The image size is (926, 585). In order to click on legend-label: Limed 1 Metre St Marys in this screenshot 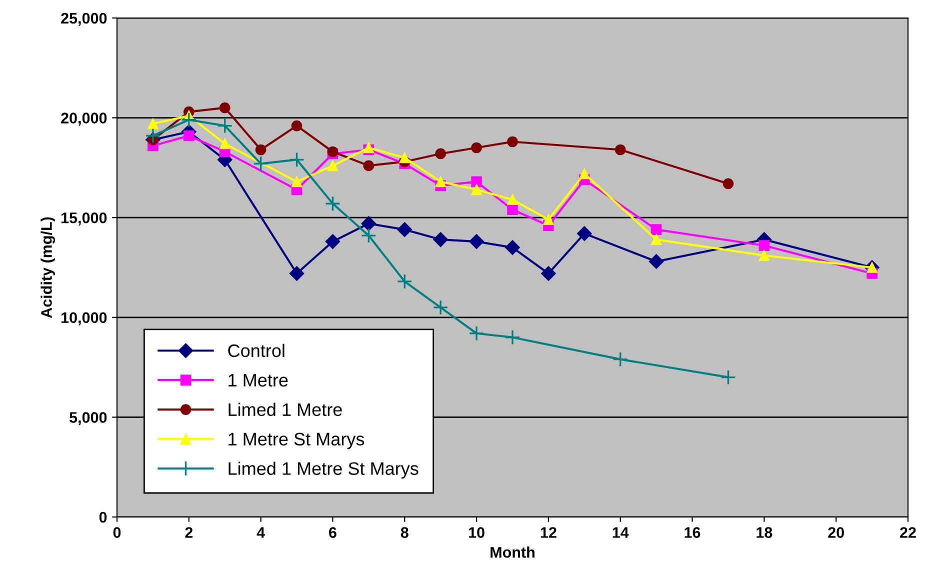, I will do `click(323, 470)`.